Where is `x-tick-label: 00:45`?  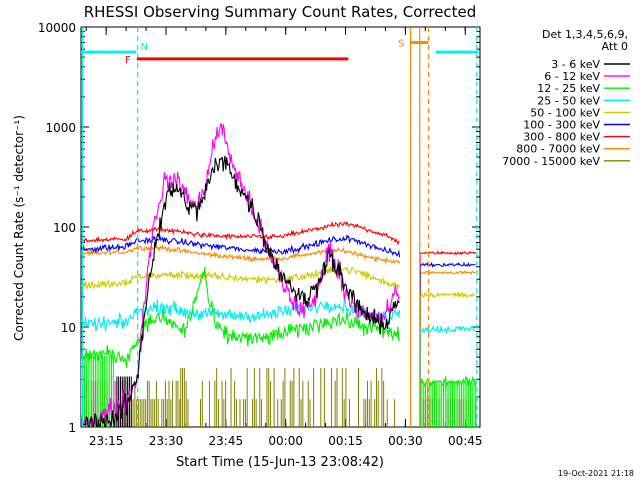
x-tick-label: 00:45 is located at coordinates (465, 441).